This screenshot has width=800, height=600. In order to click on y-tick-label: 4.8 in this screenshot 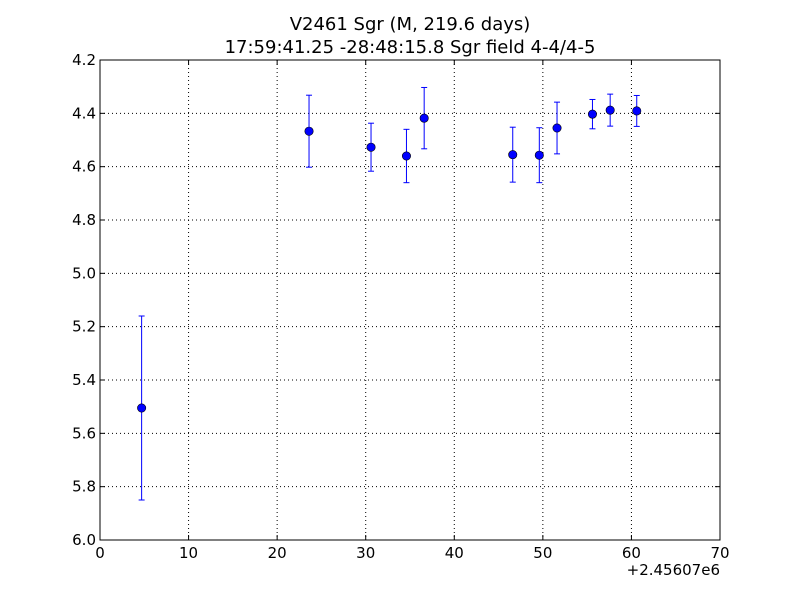, I will do `click(84, 220)`.